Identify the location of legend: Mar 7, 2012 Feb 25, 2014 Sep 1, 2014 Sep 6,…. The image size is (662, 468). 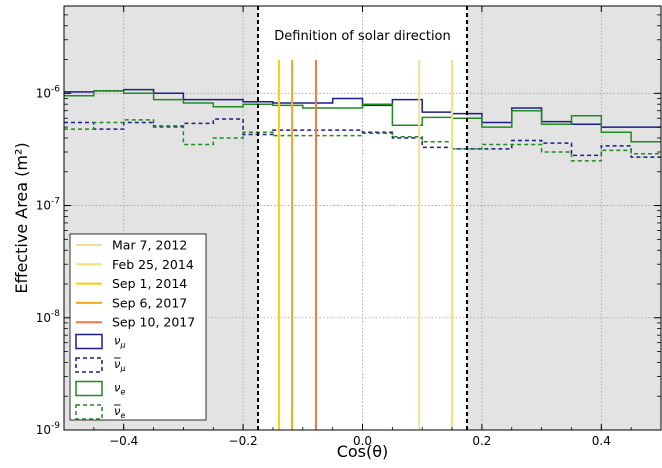
(138, 327).